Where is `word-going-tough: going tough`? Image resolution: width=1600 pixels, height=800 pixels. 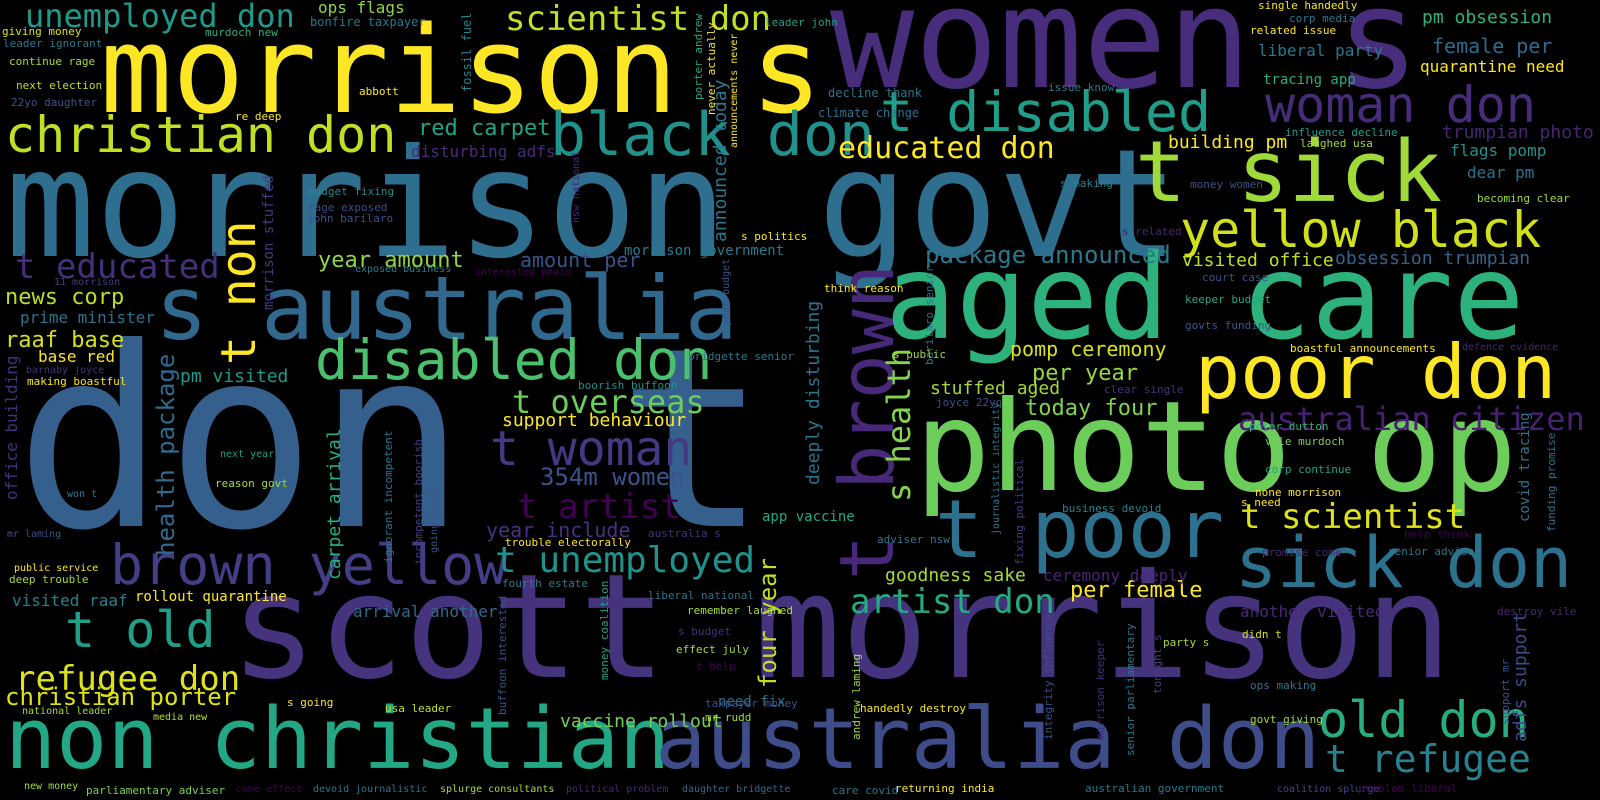
word-going-tough: going tough is located at coordinates (434, 519).